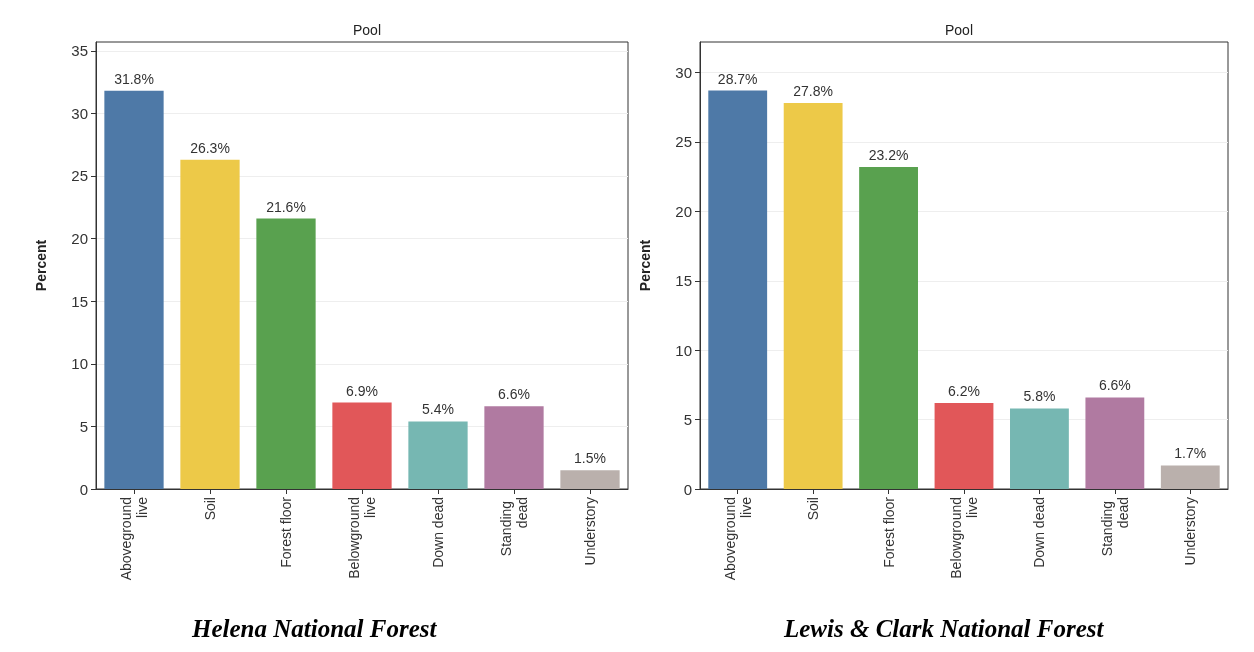 The image size is (1254, 652). Describe the element at coordinates (1039, 396) in the screenshot. I see `data-label: 5.8%` at that location.